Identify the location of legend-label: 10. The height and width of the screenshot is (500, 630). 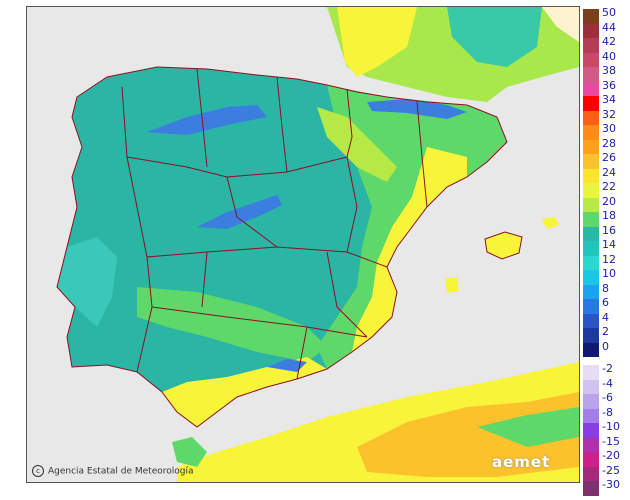
(609, 273).